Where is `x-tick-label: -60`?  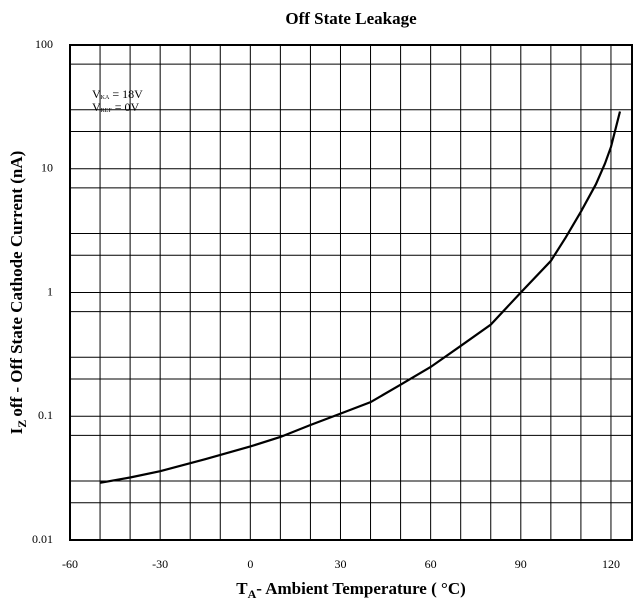
x-tick-label: -60 is located at coordinates (70, 564).